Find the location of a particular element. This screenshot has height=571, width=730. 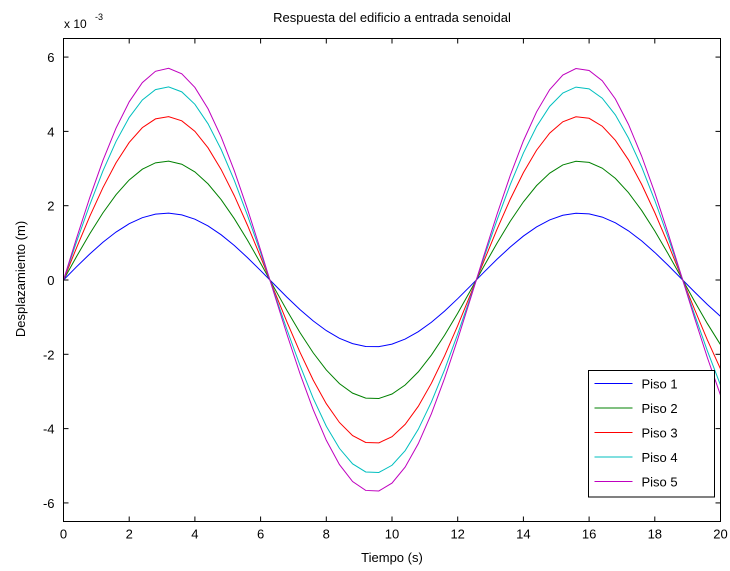

y-scale-exponent: -3 is located at coordinates (99, 17).